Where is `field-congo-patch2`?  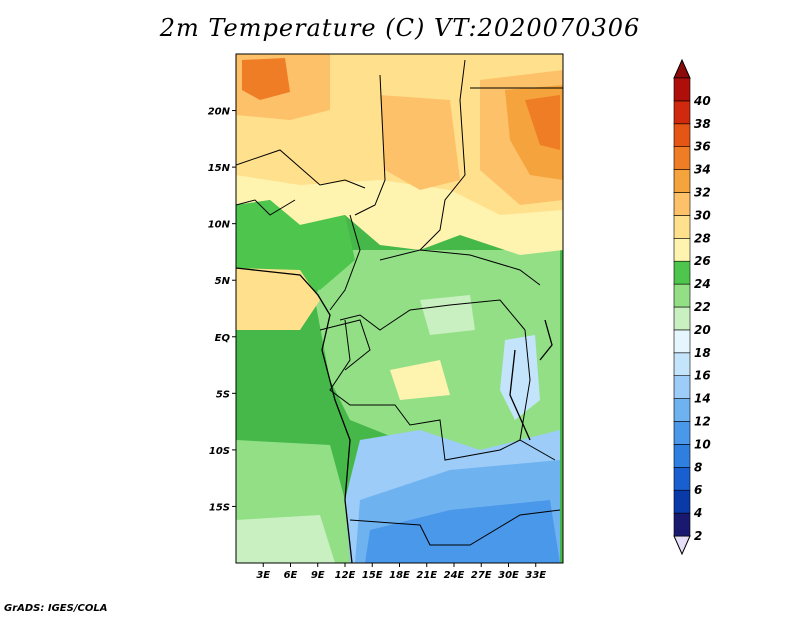
field-congo-patch2 is located at coordinates (447, 315).